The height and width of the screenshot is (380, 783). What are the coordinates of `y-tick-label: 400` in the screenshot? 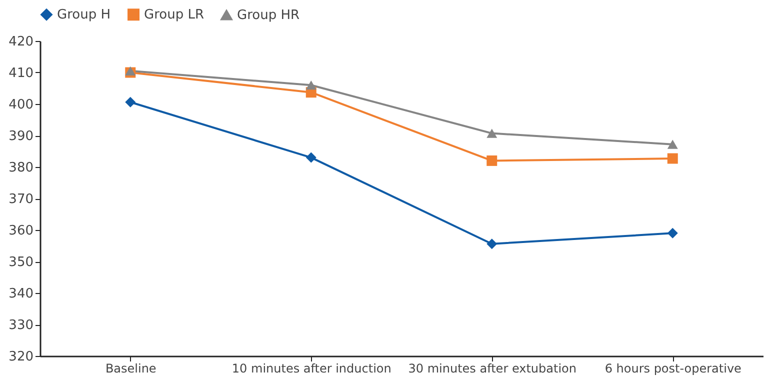 It's located at (21, 105).